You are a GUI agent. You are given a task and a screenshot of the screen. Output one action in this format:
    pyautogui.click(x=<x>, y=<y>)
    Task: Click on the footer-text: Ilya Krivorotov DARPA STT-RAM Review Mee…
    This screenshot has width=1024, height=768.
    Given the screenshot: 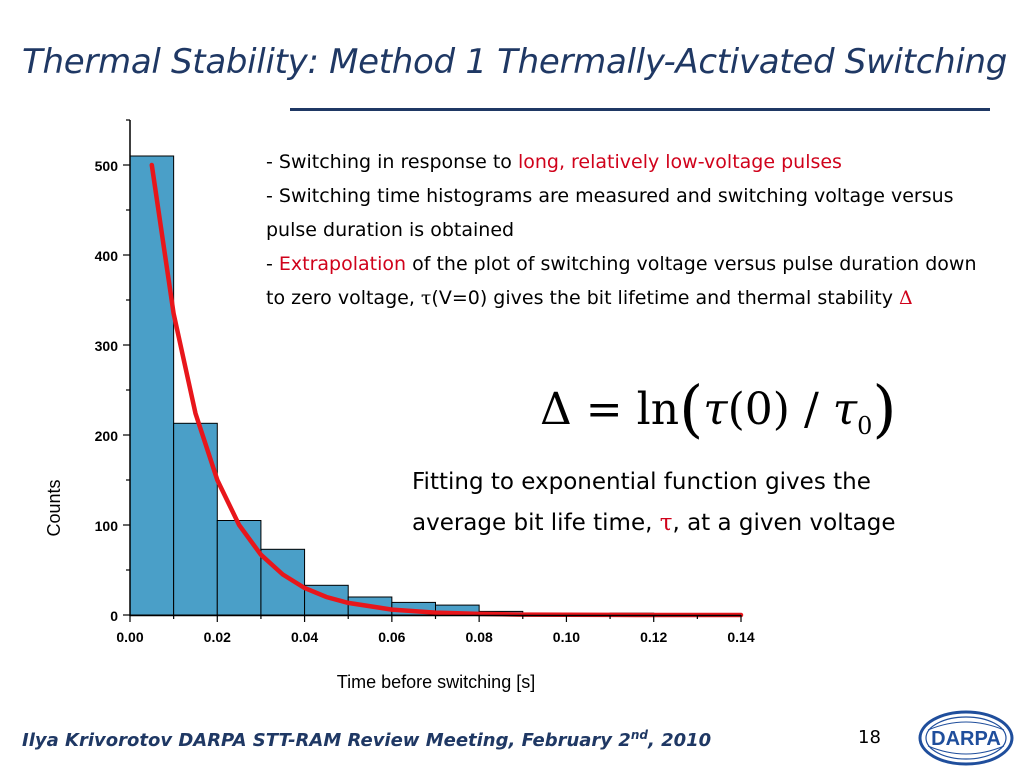 What is the action you would take?
    pyautogui.click(x=367, y=739)
    